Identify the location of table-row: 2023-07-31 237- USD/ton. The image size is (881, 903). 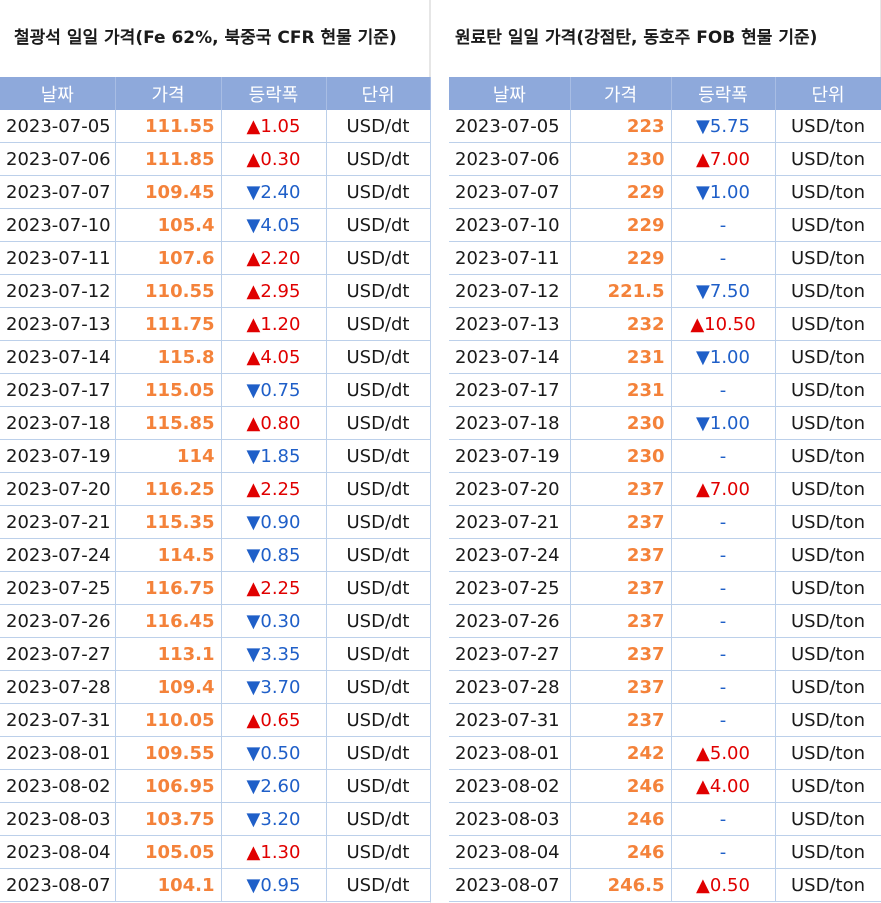
(665, 720).